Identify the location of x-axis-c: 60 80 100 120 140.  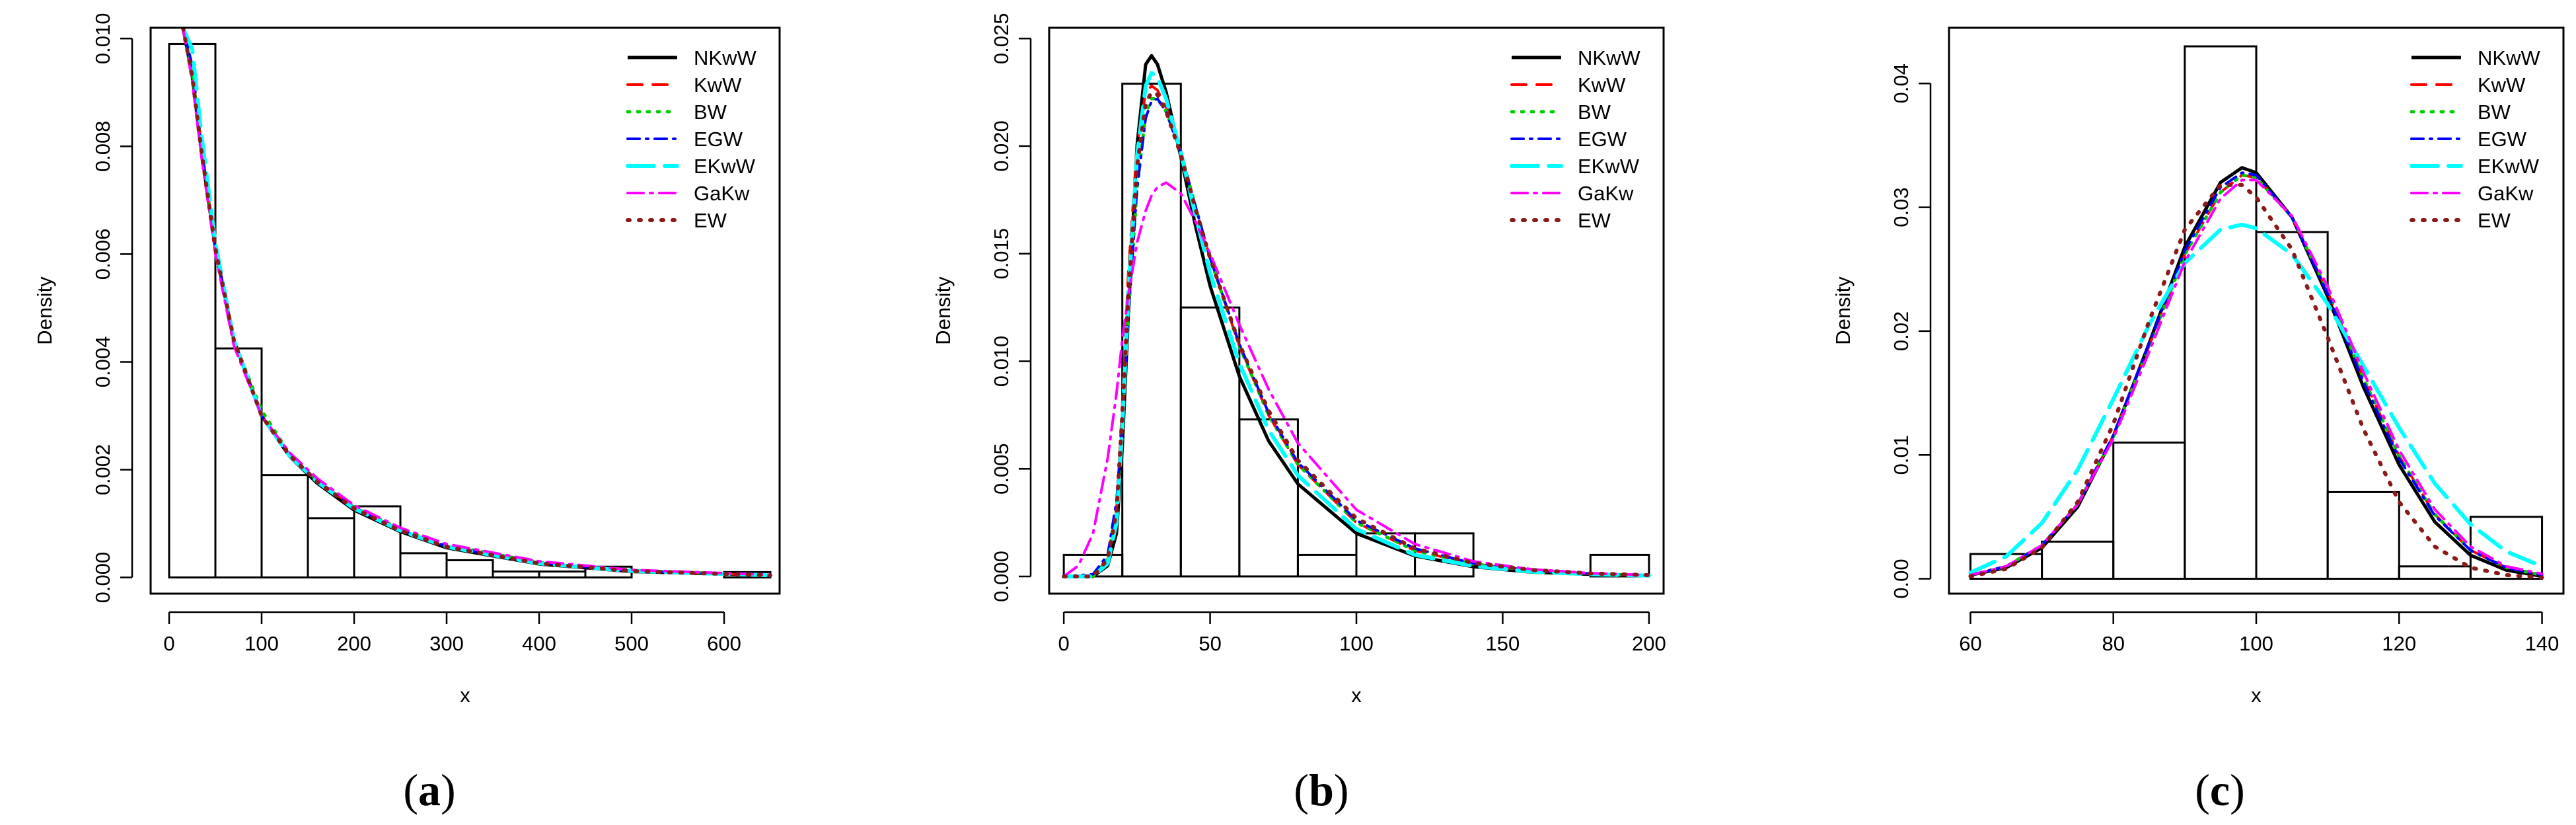
(2259, 633).